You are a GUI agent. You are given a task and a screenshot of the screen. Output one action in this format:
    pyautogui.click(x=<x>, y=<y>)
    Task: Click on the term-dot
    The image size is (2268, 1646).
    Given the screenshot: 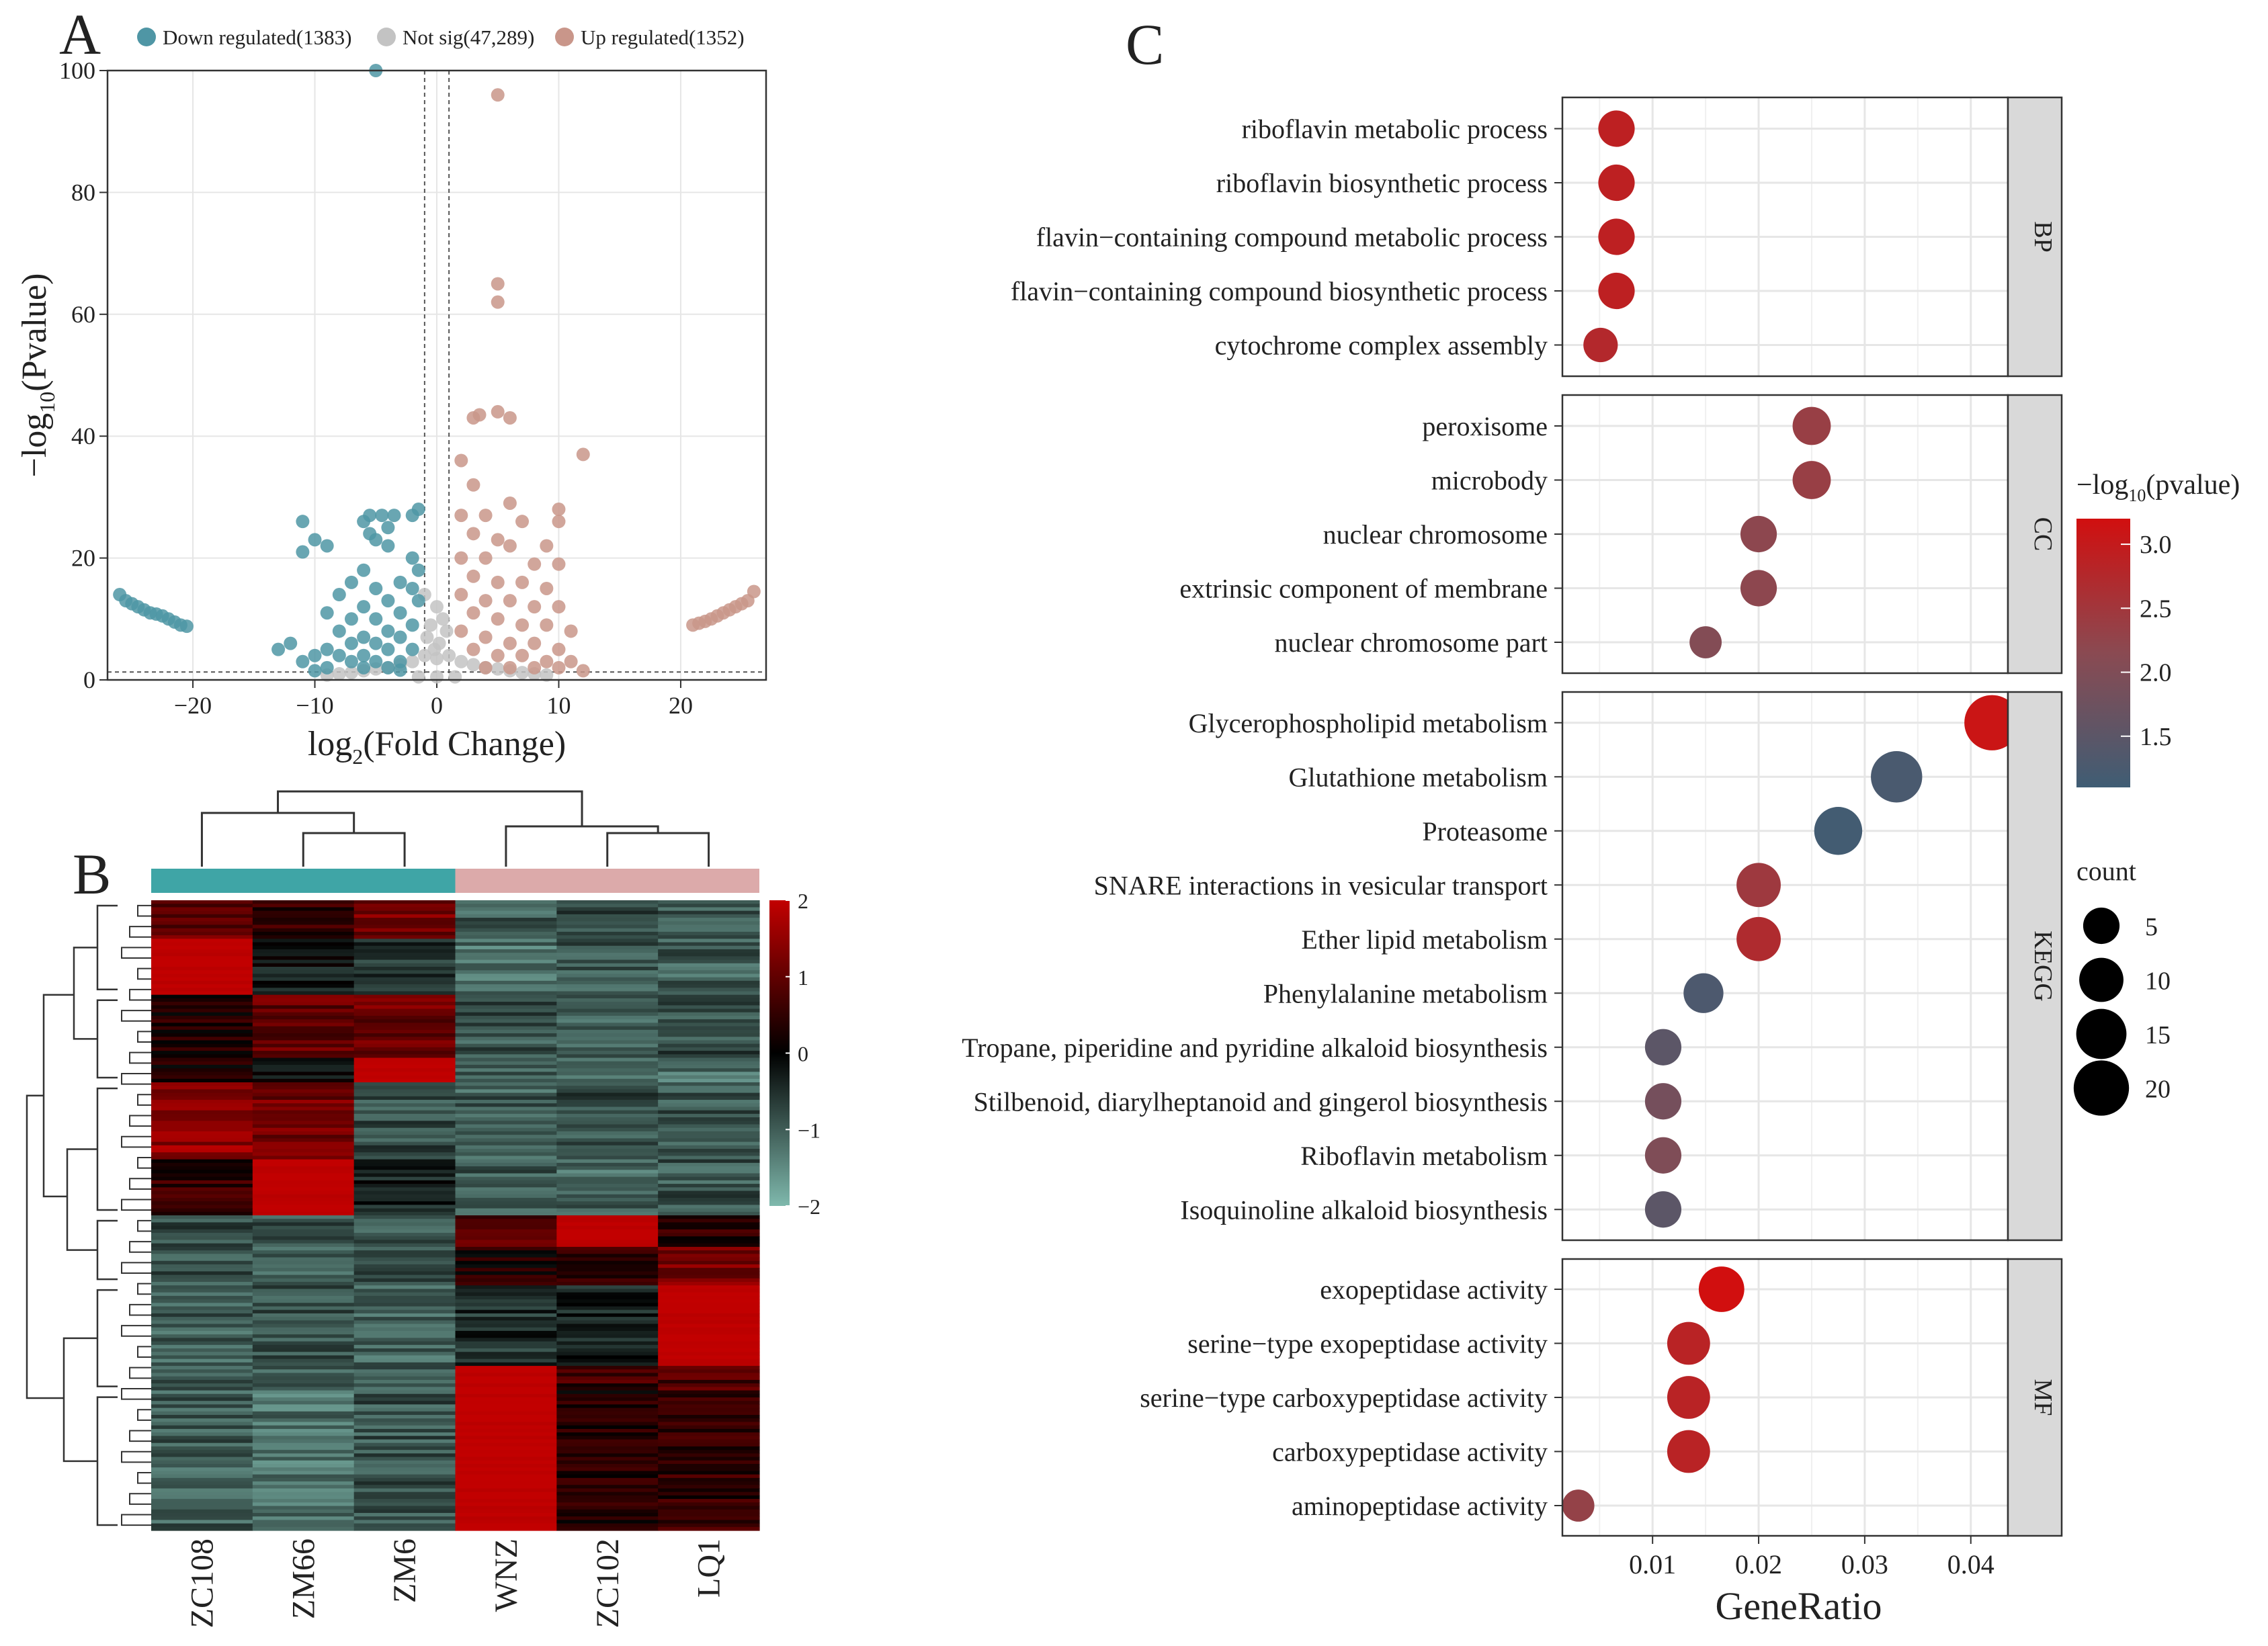 What is the action you would take?
    pyautogui.click(x=1812, y=425)
    